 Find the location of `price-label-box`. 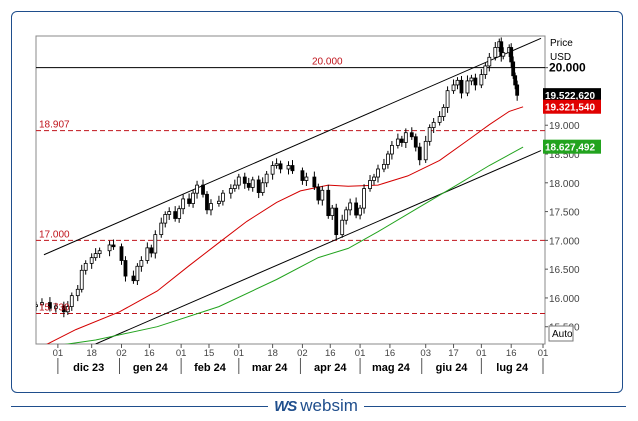

price-label-box is located at coordinates (572, 106).